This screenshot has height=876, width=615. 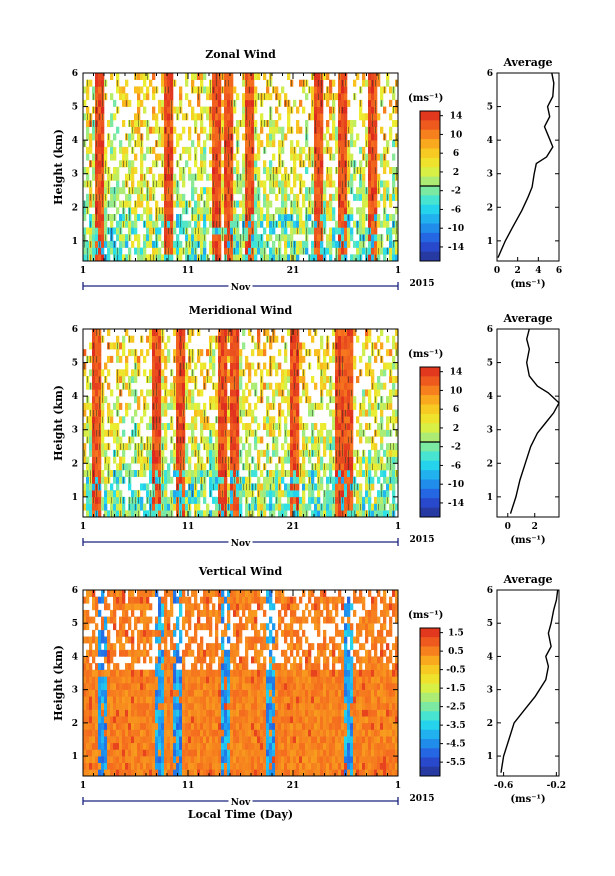 I want to click on avg-x-tick-label: 2, so click(x=518, y=271).